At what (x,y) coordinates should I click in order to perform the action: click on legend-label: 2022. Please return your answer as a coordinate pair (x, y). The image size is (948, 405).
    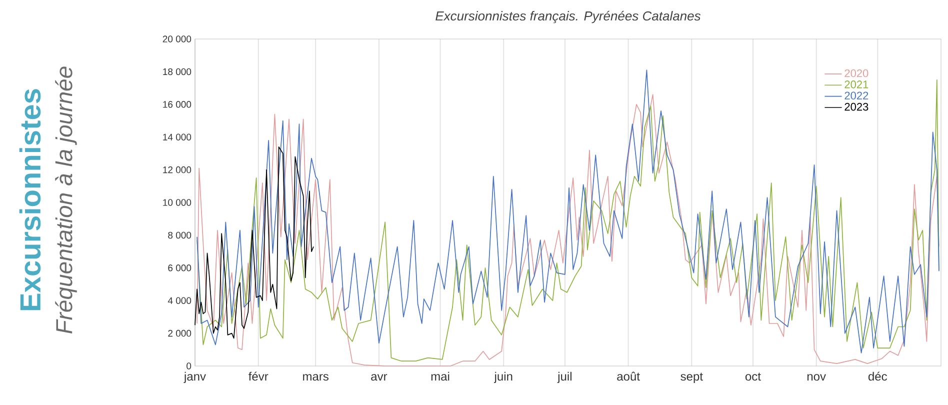
    Looking at the image, I should click on (856, 96).